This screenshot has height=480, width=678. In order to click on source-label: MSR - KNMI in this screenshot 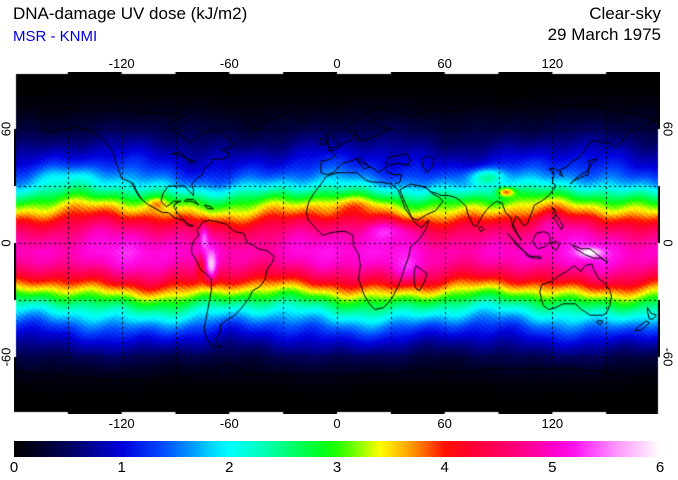, I will do `click(55, 36)`.